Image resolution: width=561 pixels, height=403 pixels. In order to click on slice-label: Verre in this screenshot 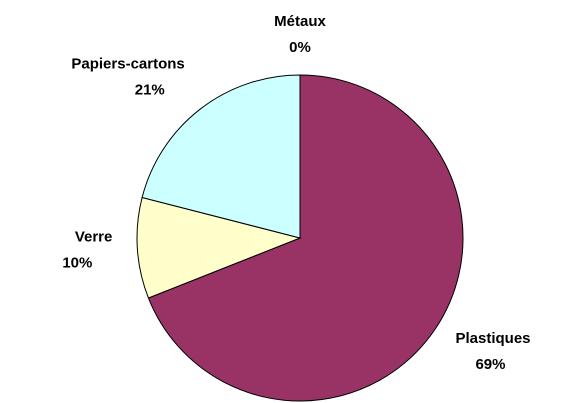, I will do `click(94, 237)`.